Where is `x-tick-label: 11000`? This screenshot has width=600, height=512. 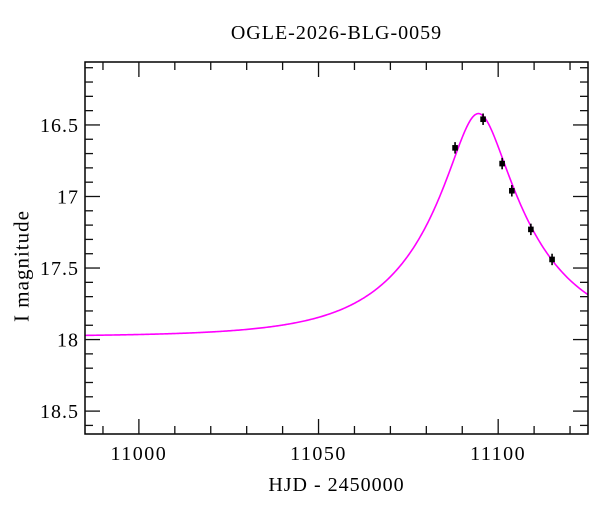
x-tick-label: 11000 is located at coordinates (139, 454).